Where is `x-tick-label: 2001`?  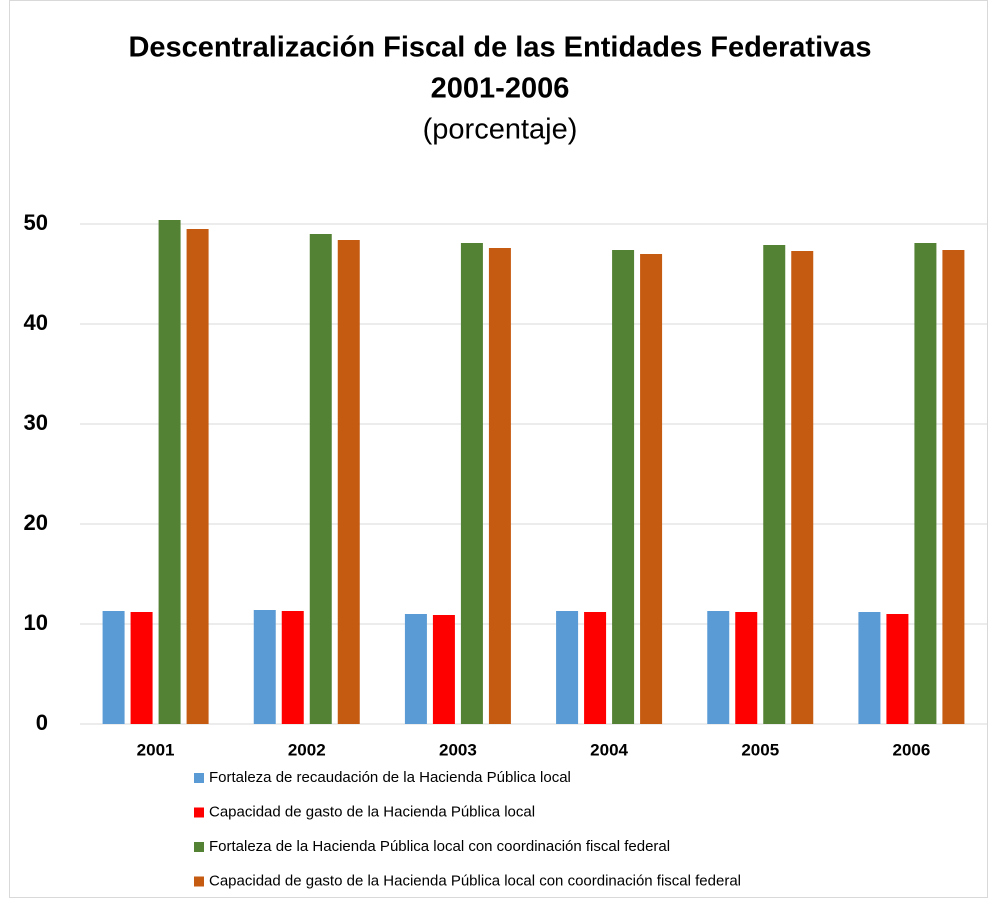
x-tick-label: 2001 is located at coordinates (156, 749).